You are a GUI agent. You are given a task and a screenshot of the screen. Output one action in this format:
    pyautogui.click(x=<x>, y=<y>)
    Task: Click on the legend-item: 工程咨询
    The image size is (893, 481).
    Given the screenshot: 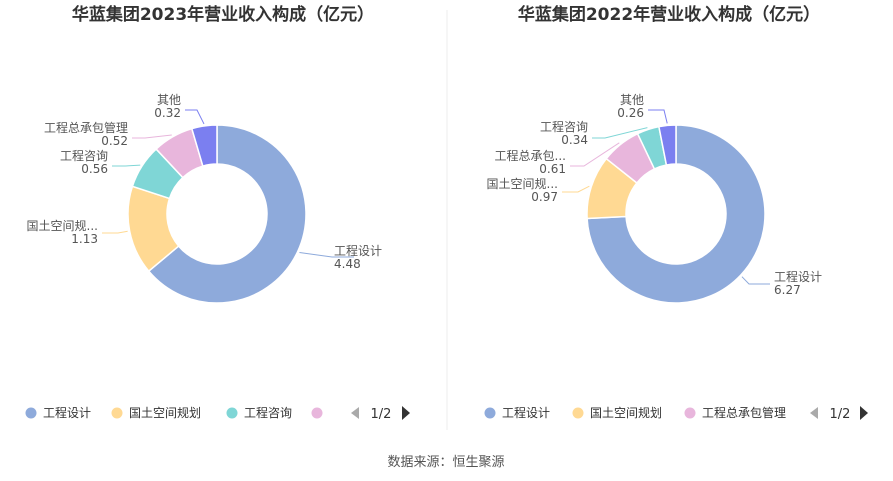 What is the action you would take?
    pyautogui.click(x=268, y=412)
    